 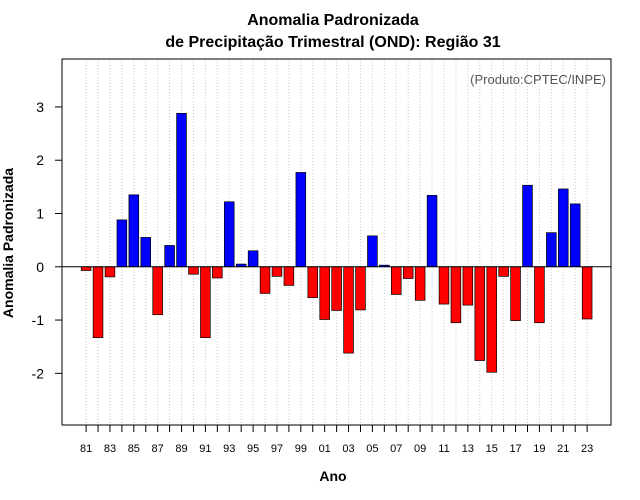 What do you see at coordinates (205, 449) in the screenshot?
I see `x-tick-label: 91` at bounding box center [205, 449].